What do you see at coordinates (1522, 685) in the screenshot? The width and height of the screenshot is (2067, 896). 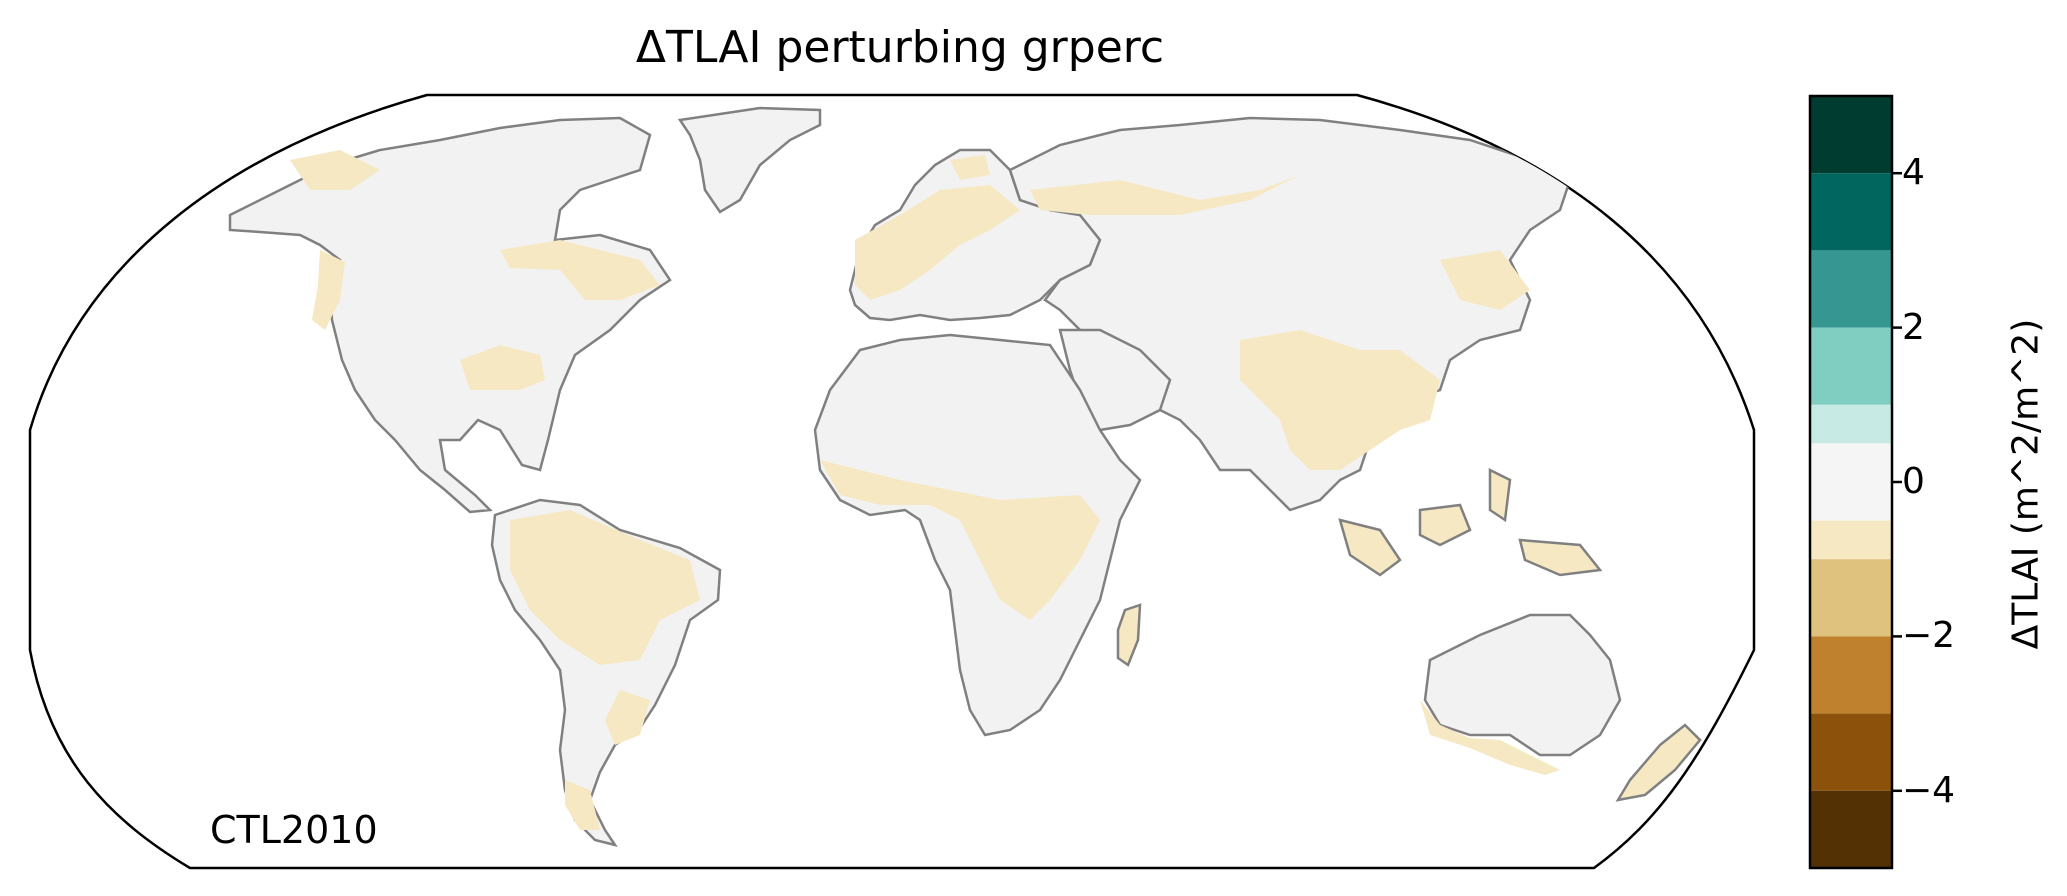 I see `australia-land` at bounding box center [1522, 685].